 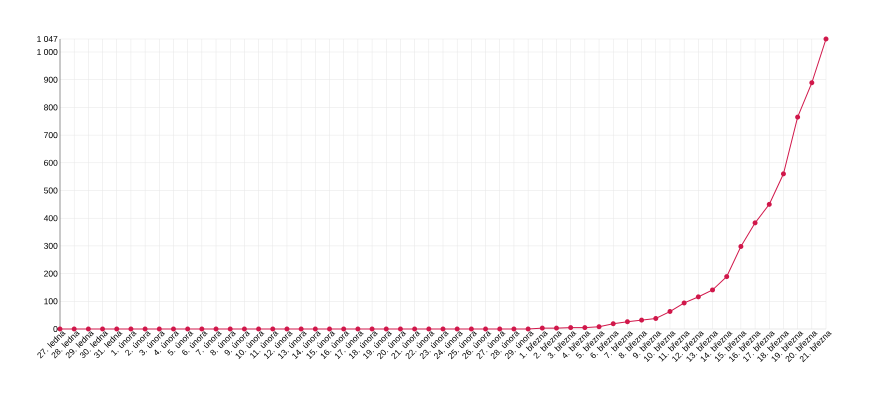 What do you see at coordinates (51, 245) in the screenshot?
I see `y-tick-label: 300` at bounding box center [51, 245].